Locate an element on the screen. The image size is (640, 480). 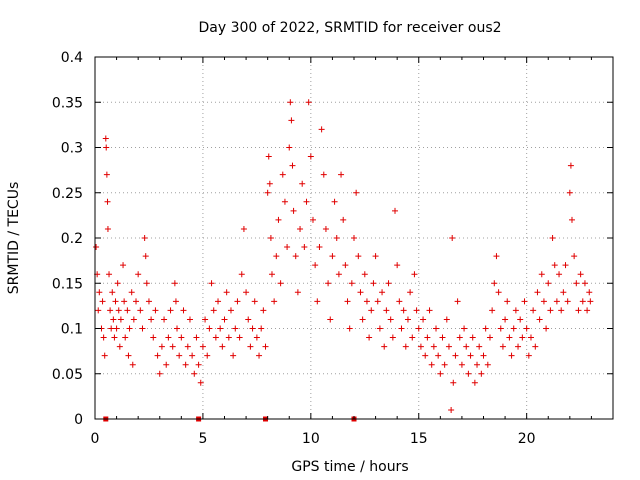
y-tick-label: 0.3 is located at coordinates (72, 149).